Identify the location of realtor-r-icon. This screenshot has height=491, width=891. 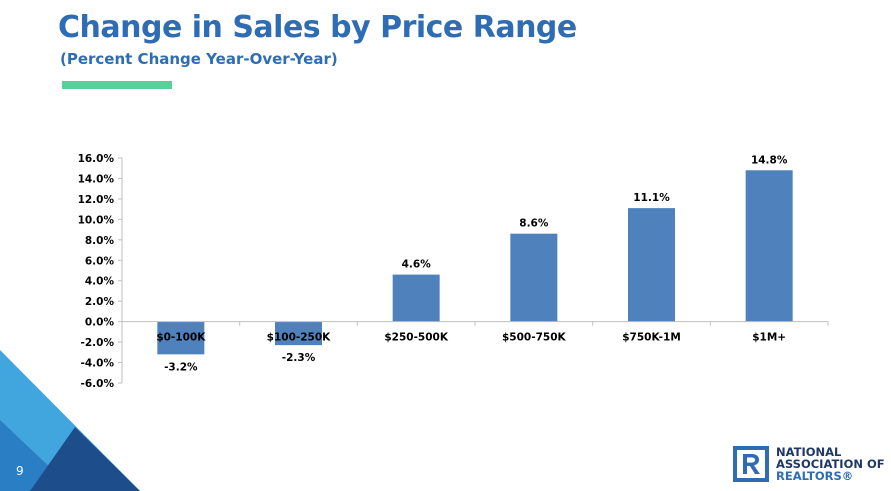
(751, 464).